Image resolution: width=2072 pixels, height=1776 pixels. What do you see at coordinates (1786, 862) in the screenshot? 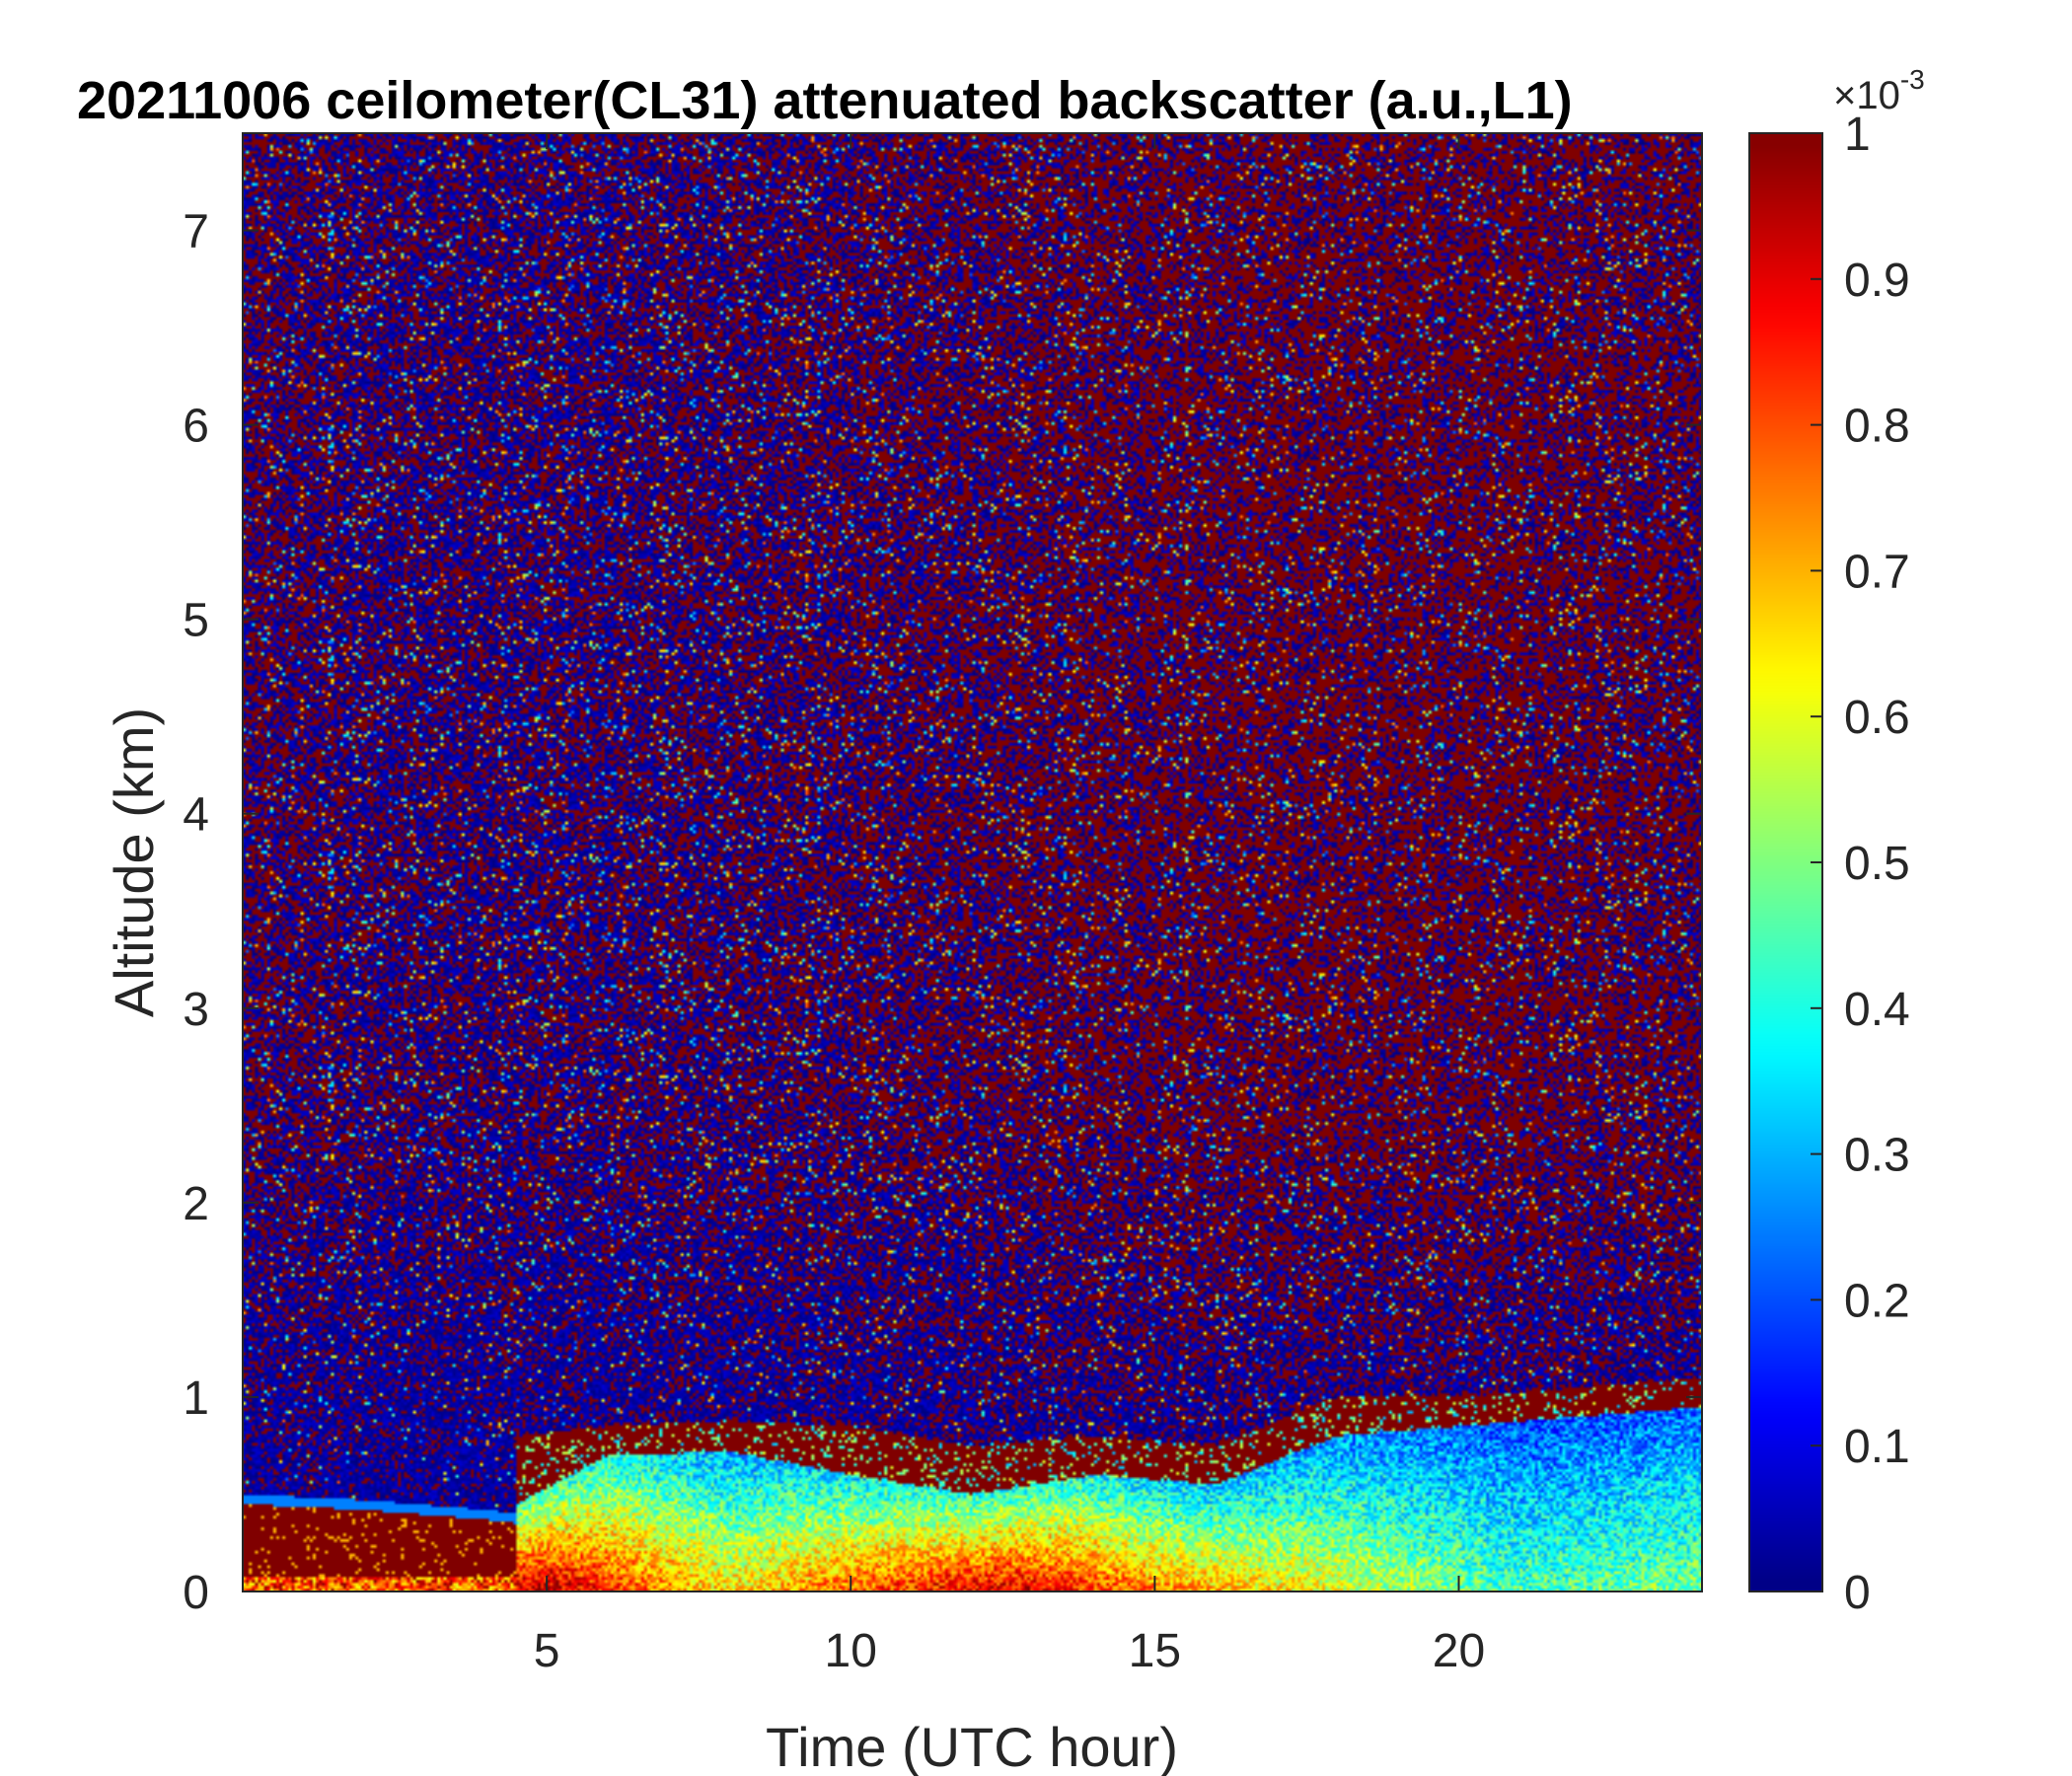
I see `colorbar-gradient` at bounding box center [1786, 862].